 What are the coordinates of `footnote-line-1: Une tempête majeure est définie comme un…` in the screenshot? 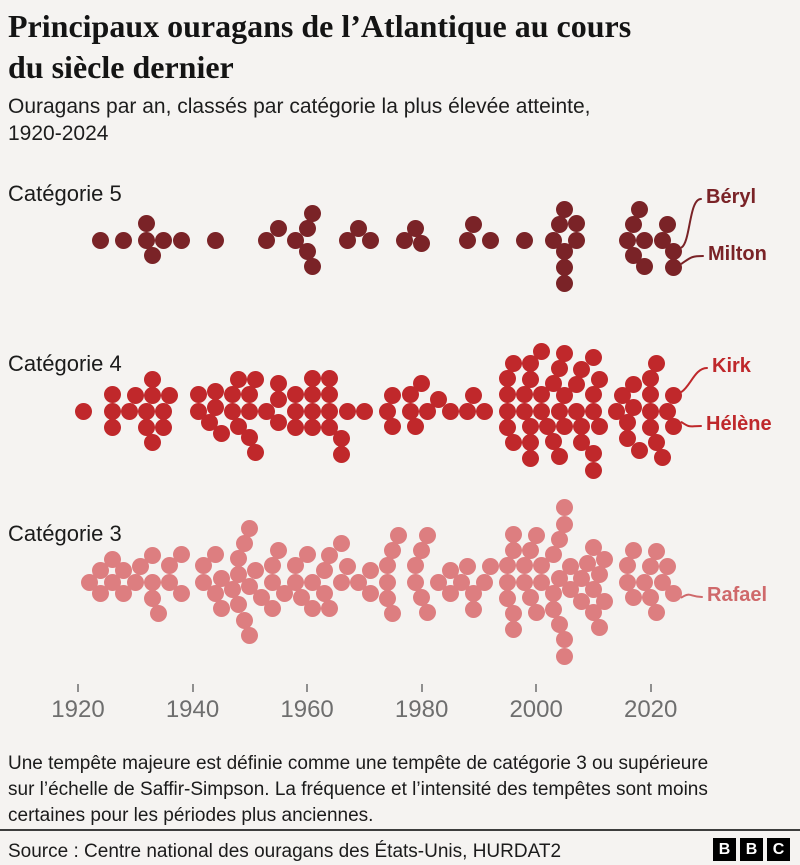 It's located at (358, 763).